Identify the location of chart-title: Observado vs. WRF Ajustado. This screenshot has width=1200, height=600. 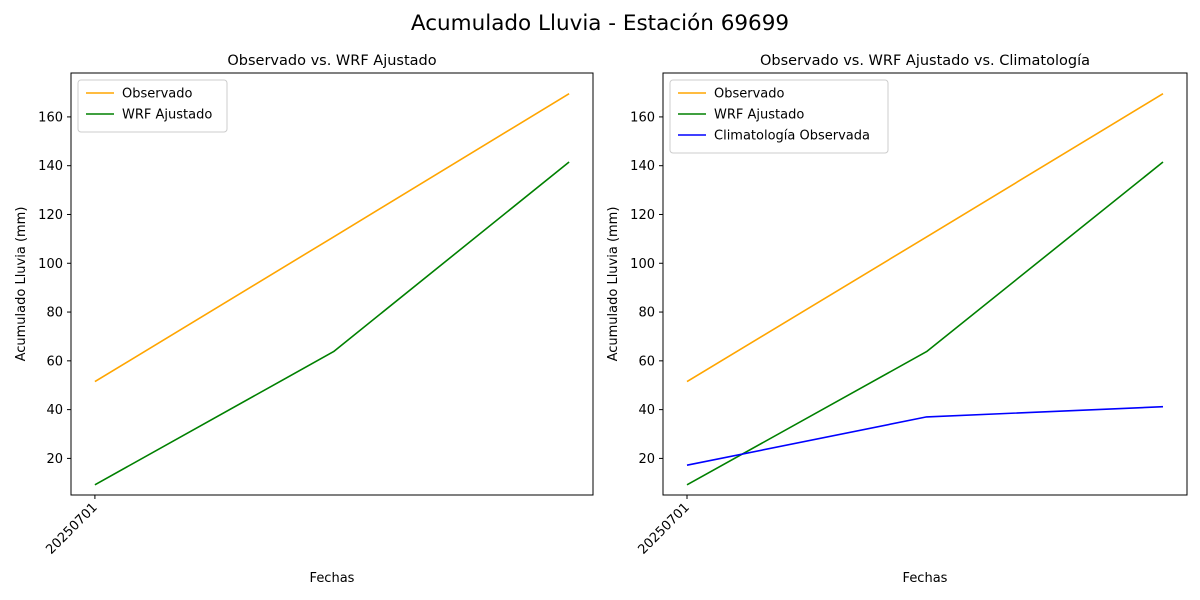
(331, 61).